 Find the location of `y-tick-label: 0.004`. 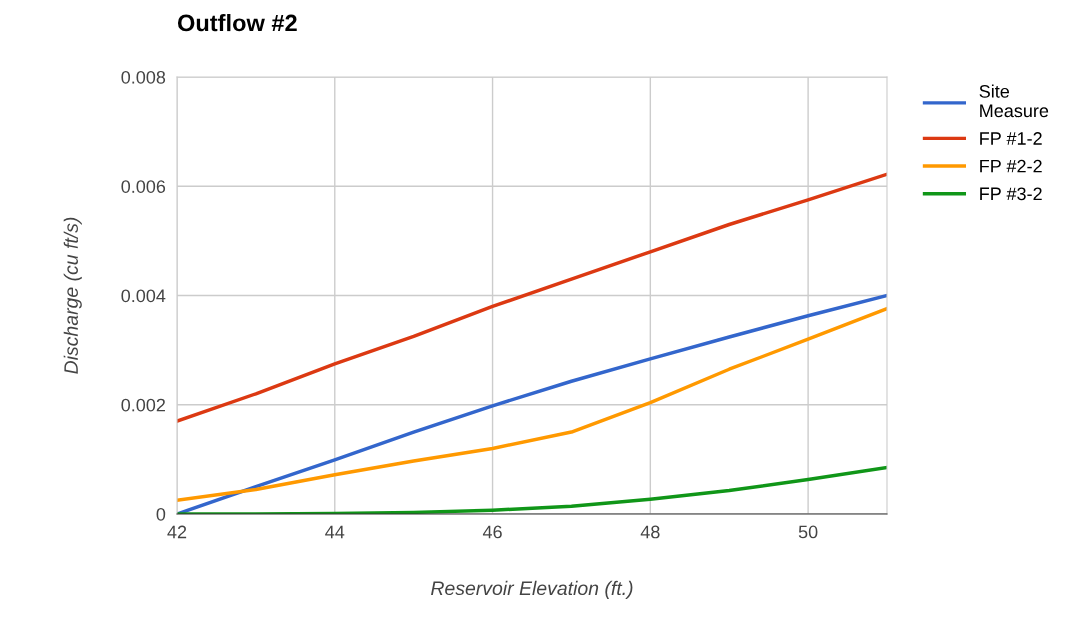

y-tick-label: 0.004 is located at coordinates (143, 296).